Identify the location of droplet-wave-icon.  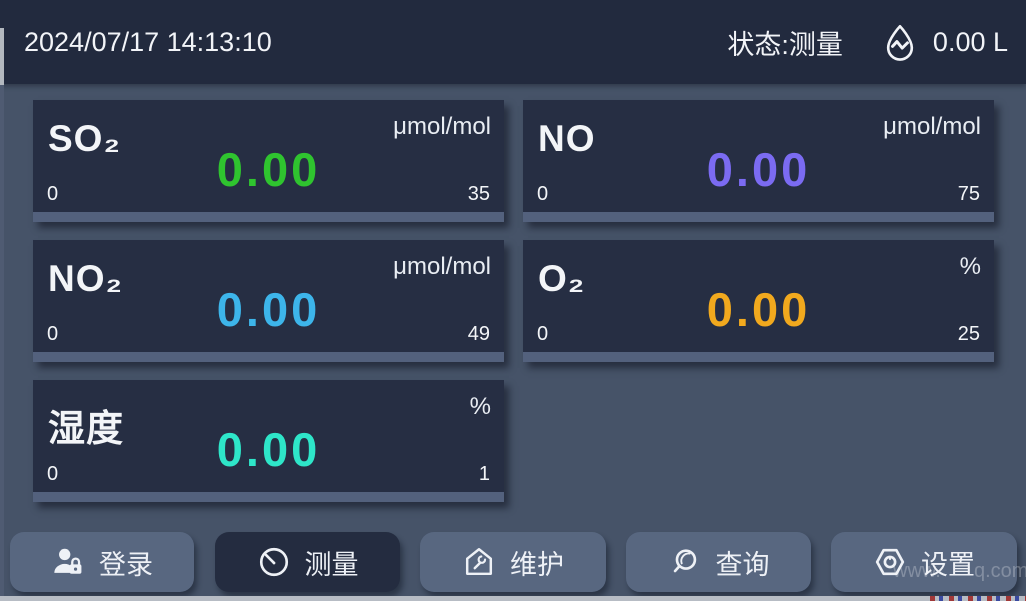
(900, 42).